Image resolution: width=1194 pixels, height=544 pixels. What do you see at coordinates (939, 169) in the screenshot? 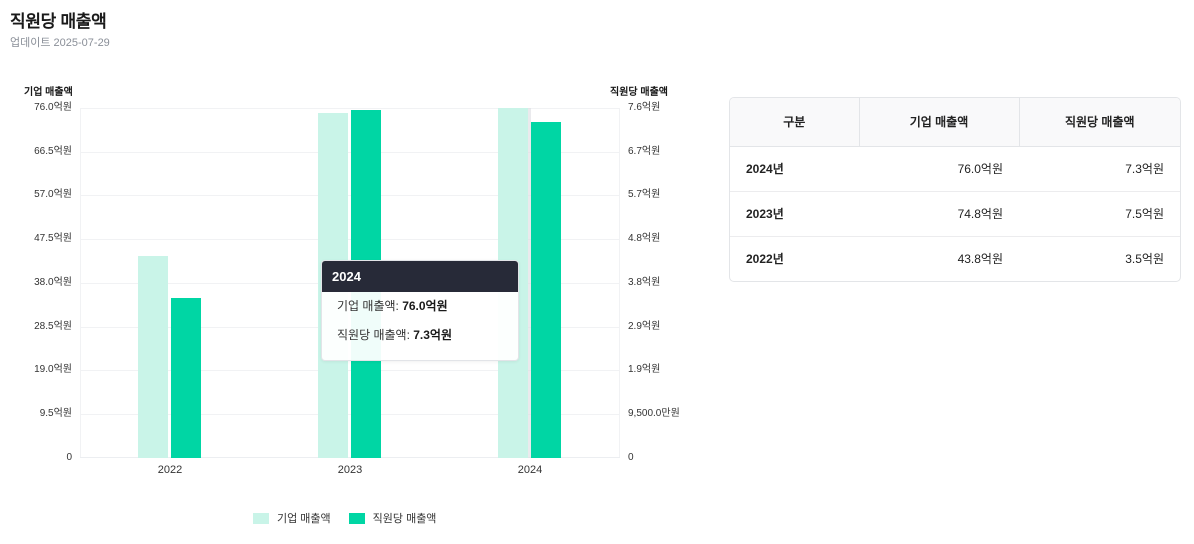
I see `table-cell-company: 76.0억원` at bounding box center [939, 169].